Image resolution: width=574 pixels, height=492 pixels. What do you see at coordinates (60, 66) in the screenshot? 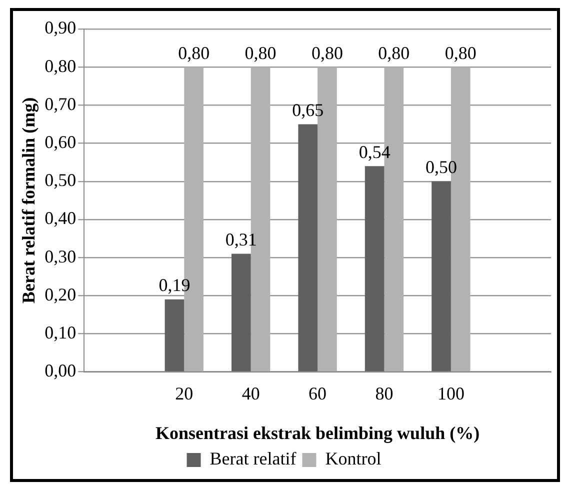
I see `y-tick-label: 0,80` at bounding box center [60, 66].